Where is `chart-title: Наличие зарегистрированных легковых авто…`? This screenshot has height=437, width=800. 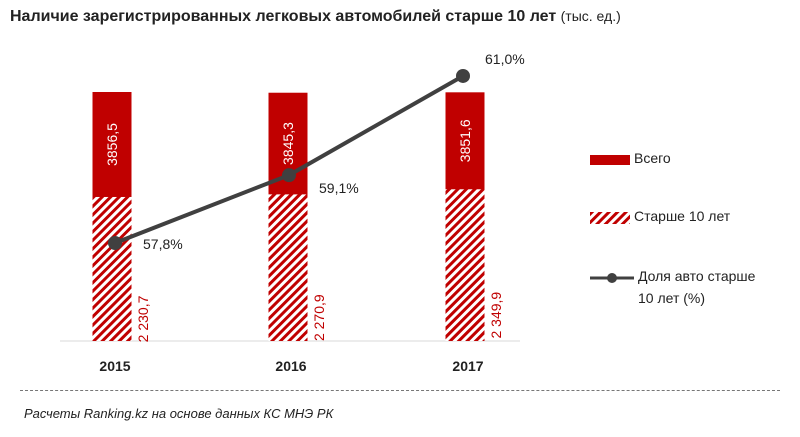 chart-title: Наличие зарегистрированных легковых авто… is located at coordinates (315, 17).